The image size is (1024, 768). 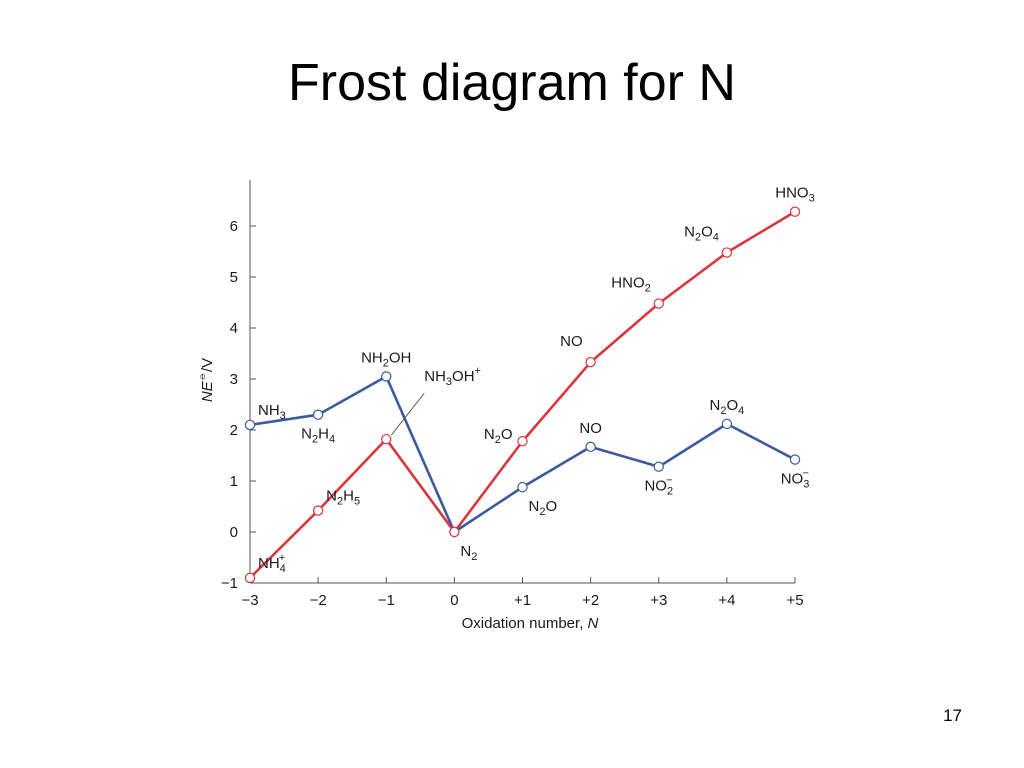 What do you see at coordinates (234, 481) in the screenshot?
I see `y-tick-label: 1` at bounding box center [234, 481].